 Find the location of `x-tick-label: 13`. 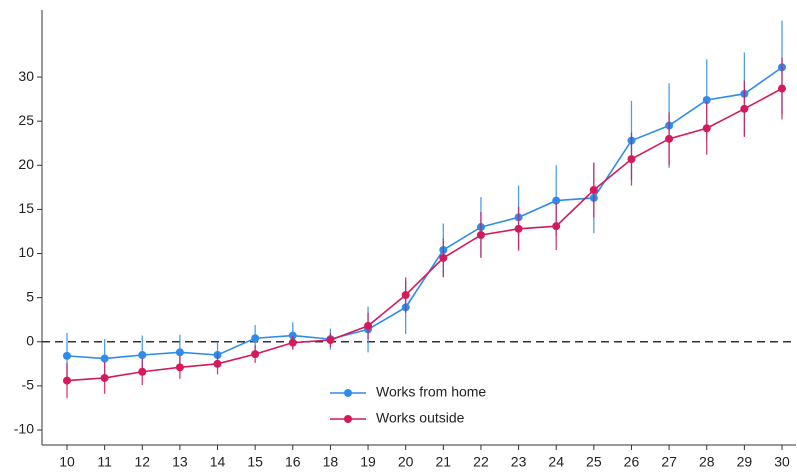

x-tick-label: 13 is located at coordinates (180, 462).